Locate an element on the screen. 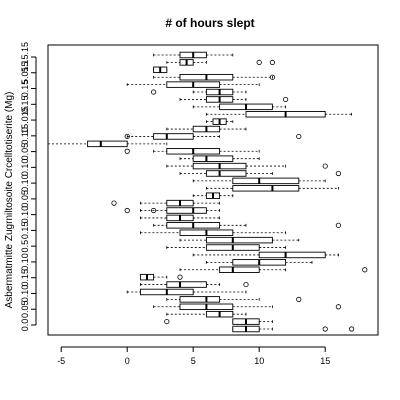  chart-title: # of hours slept is located at coordinates (209, 23).